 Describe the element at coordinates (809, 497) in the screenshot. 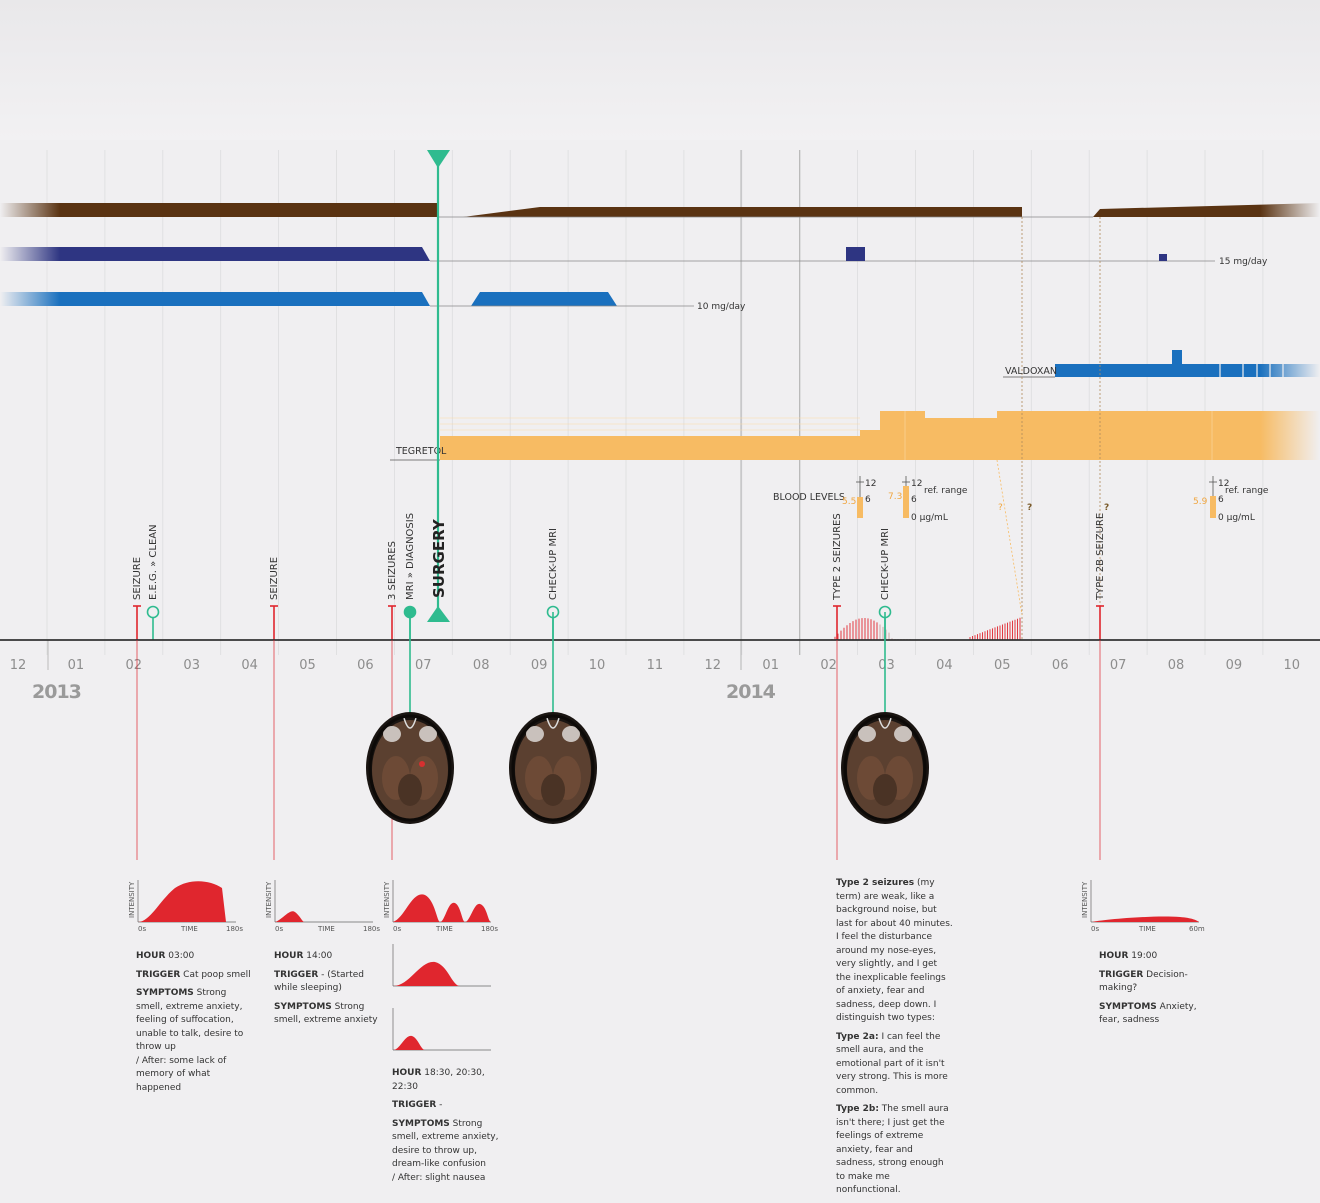

I see `blood-levels-label: BLOOD LEVELS` at that location.